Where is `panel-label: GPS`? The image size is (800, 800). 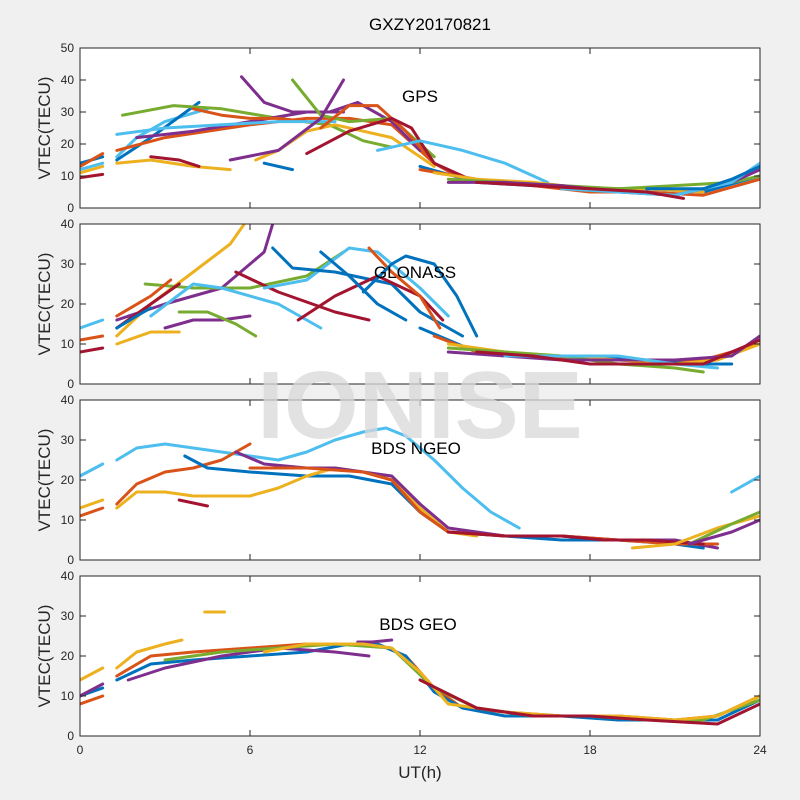
panel-label: GPS is located at coordinates (420, 96).